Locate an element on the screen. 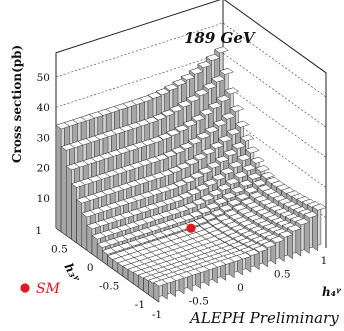 This screenshot has width=344, height=331. y-tick-label: 1 is located at coordinates (324, 261).